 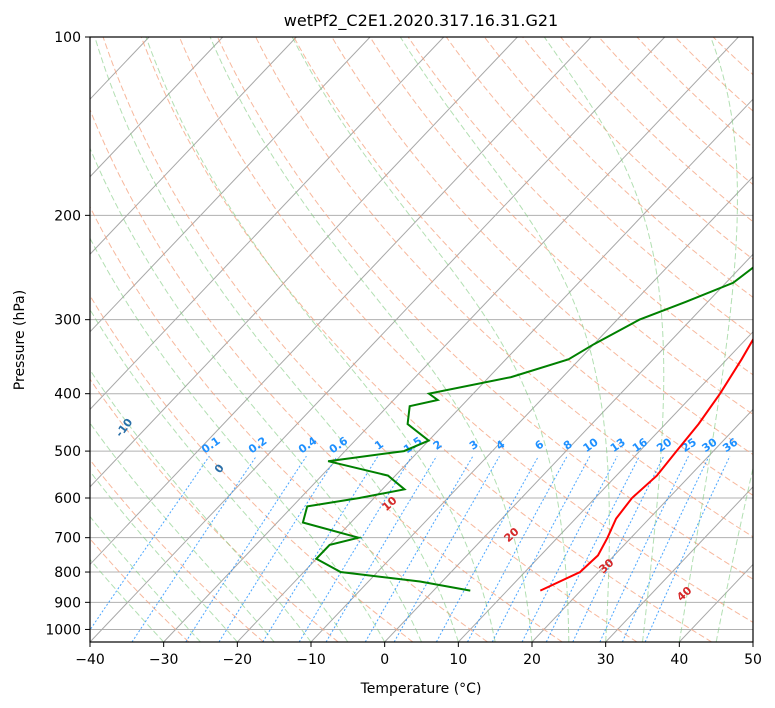 I want to click on y-tick-label: 100, so click(x=67, y=38).